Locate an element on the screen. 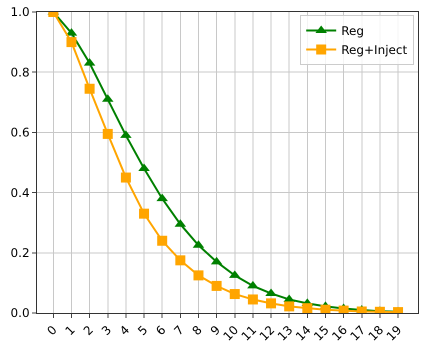  y-tick-label: 0.6 is located at coordinates (20, 133).